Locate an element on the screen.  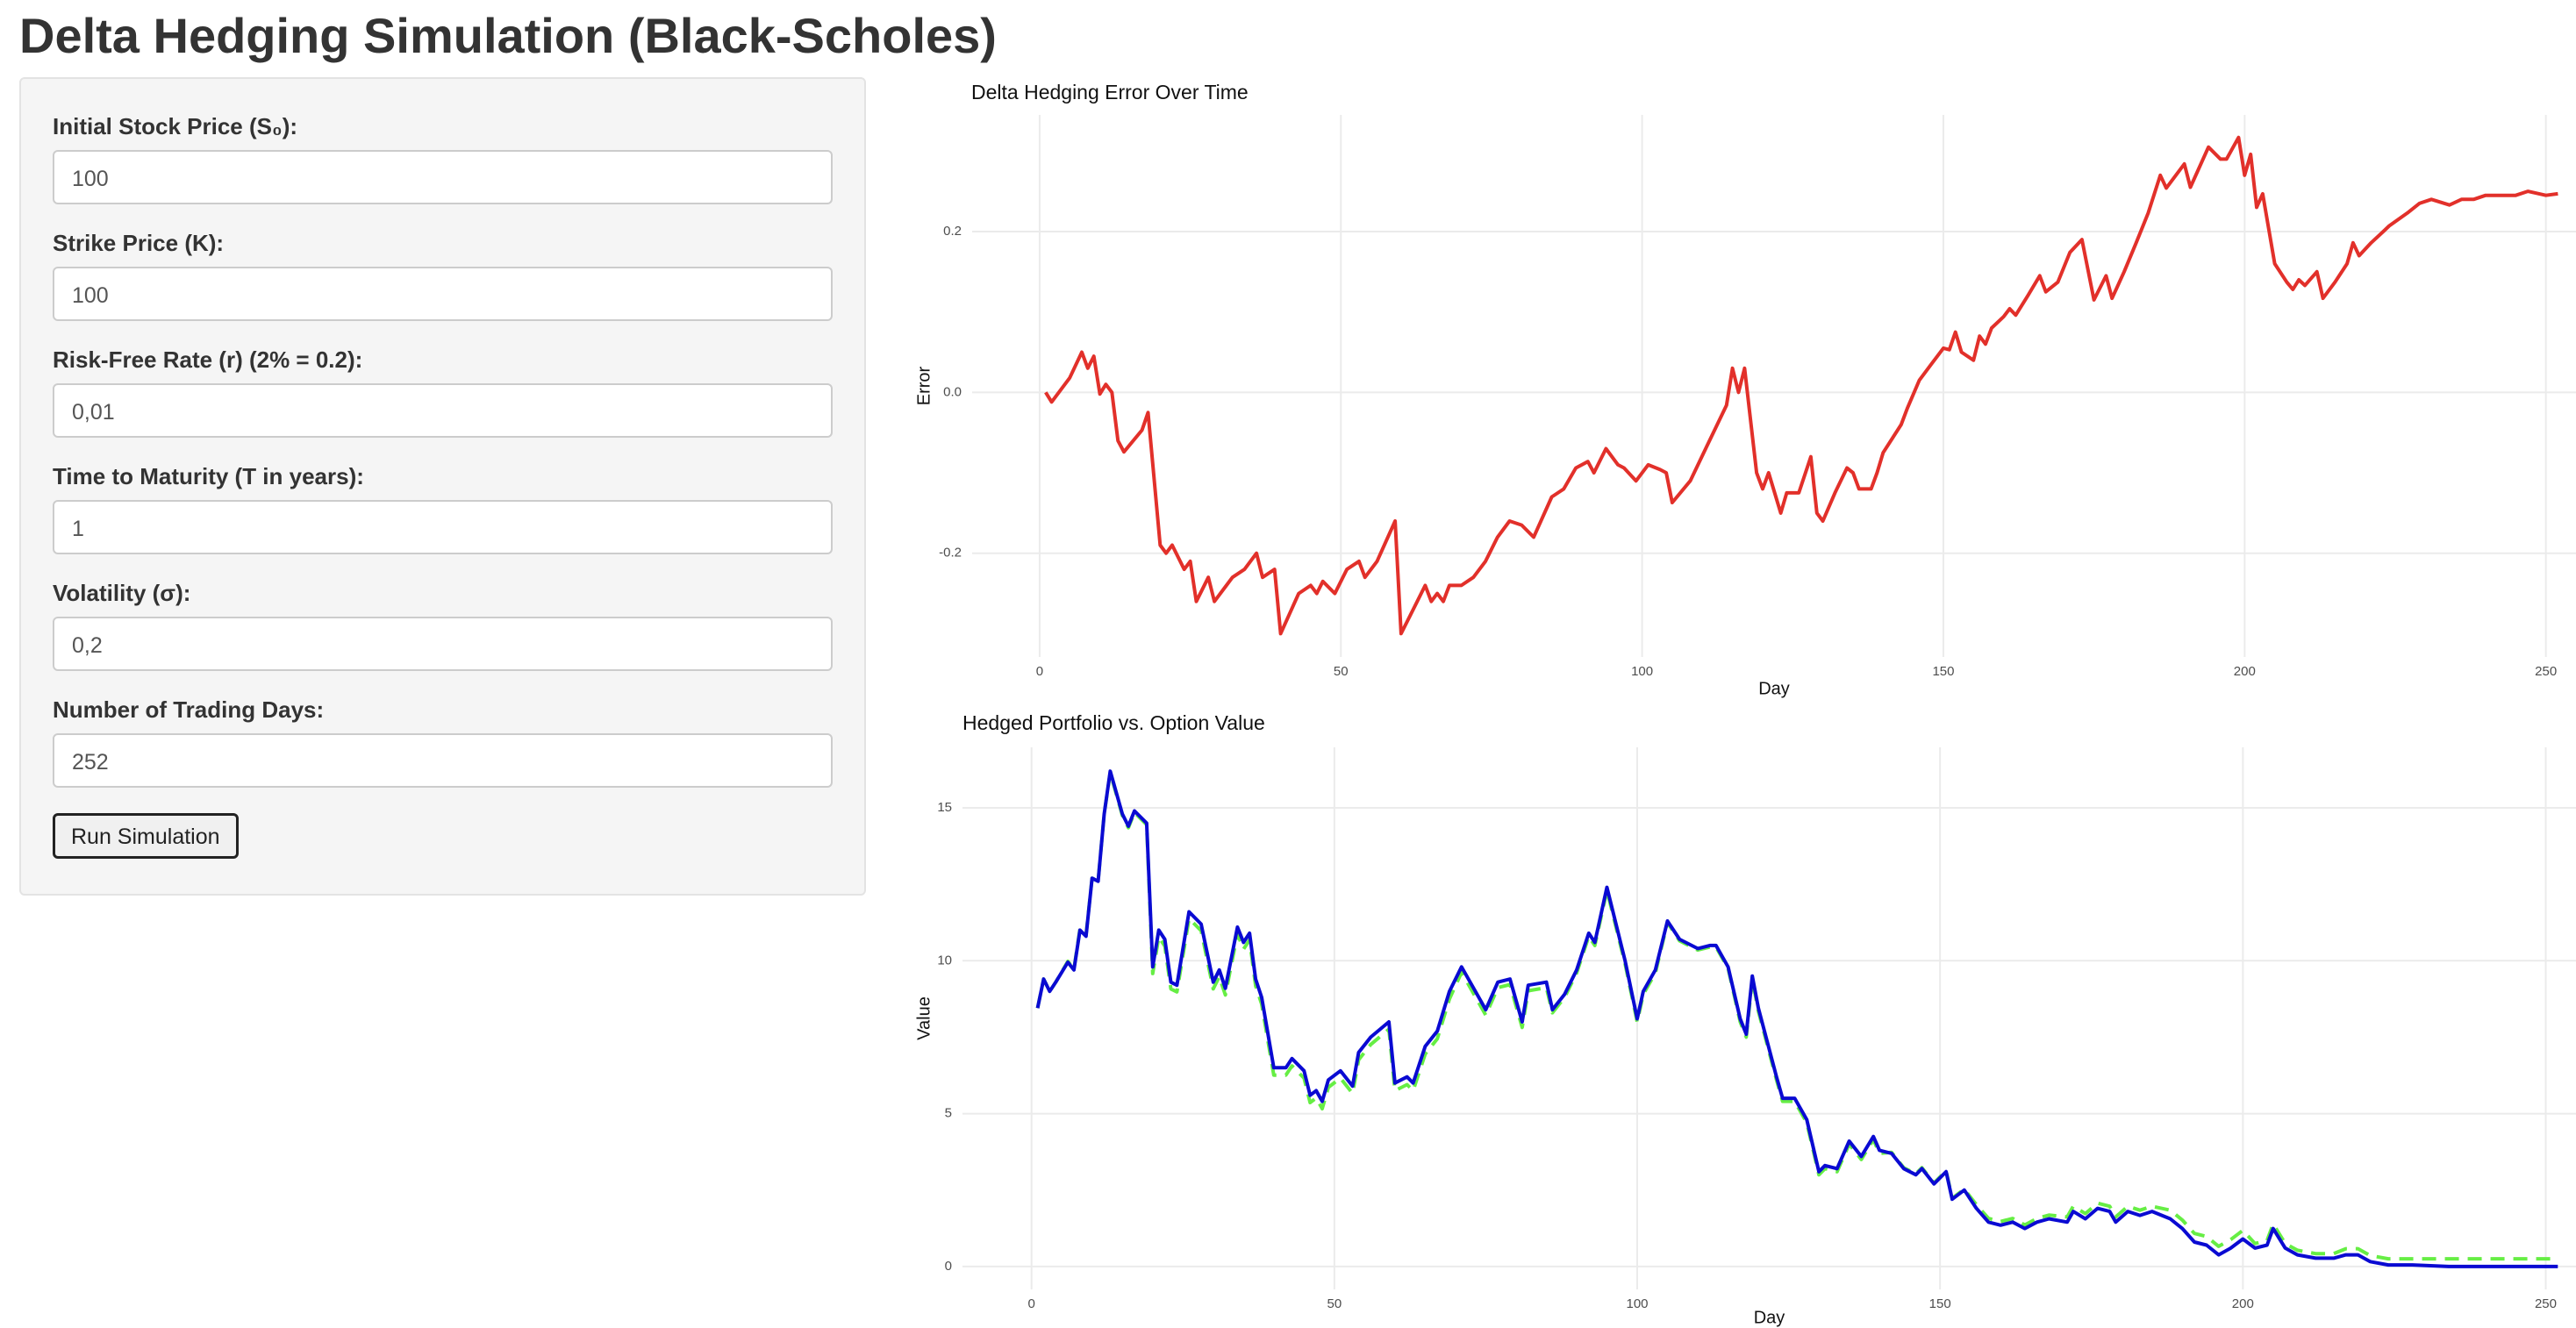
field-label: Number of Trading Days: is located at coordinates (189, 709).